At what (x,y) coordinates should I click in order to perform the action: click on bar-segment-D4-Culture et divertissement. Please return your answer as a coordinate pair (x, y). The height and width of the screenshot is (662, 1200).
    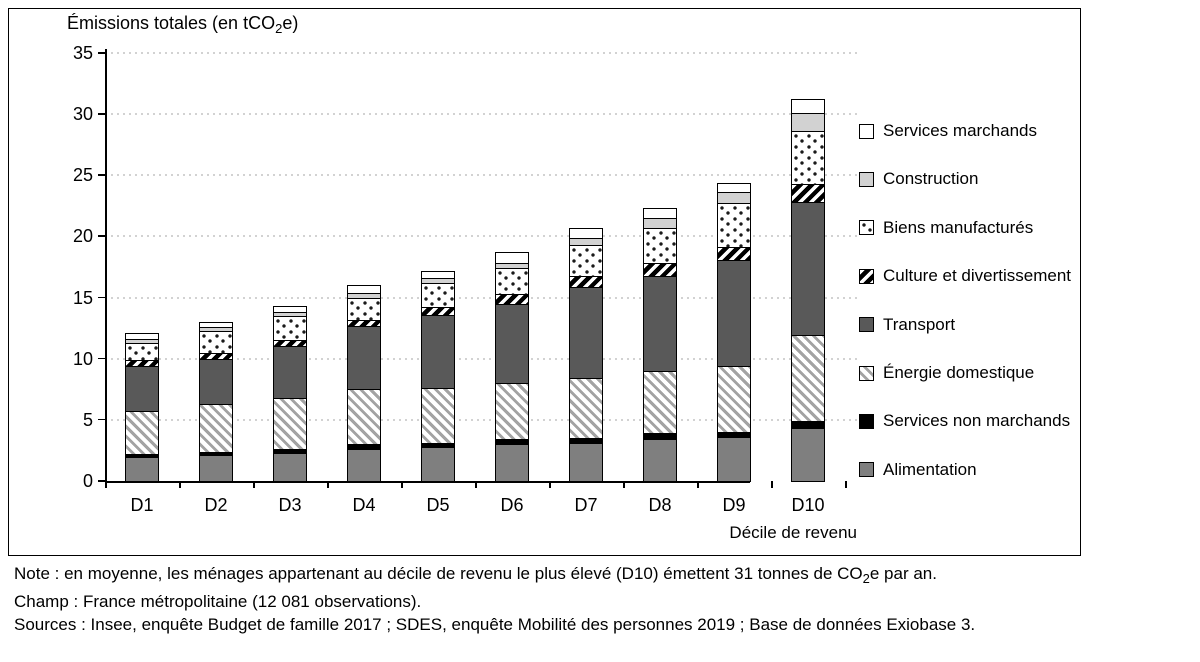
    Looking at the image, I should click on (364, 323).